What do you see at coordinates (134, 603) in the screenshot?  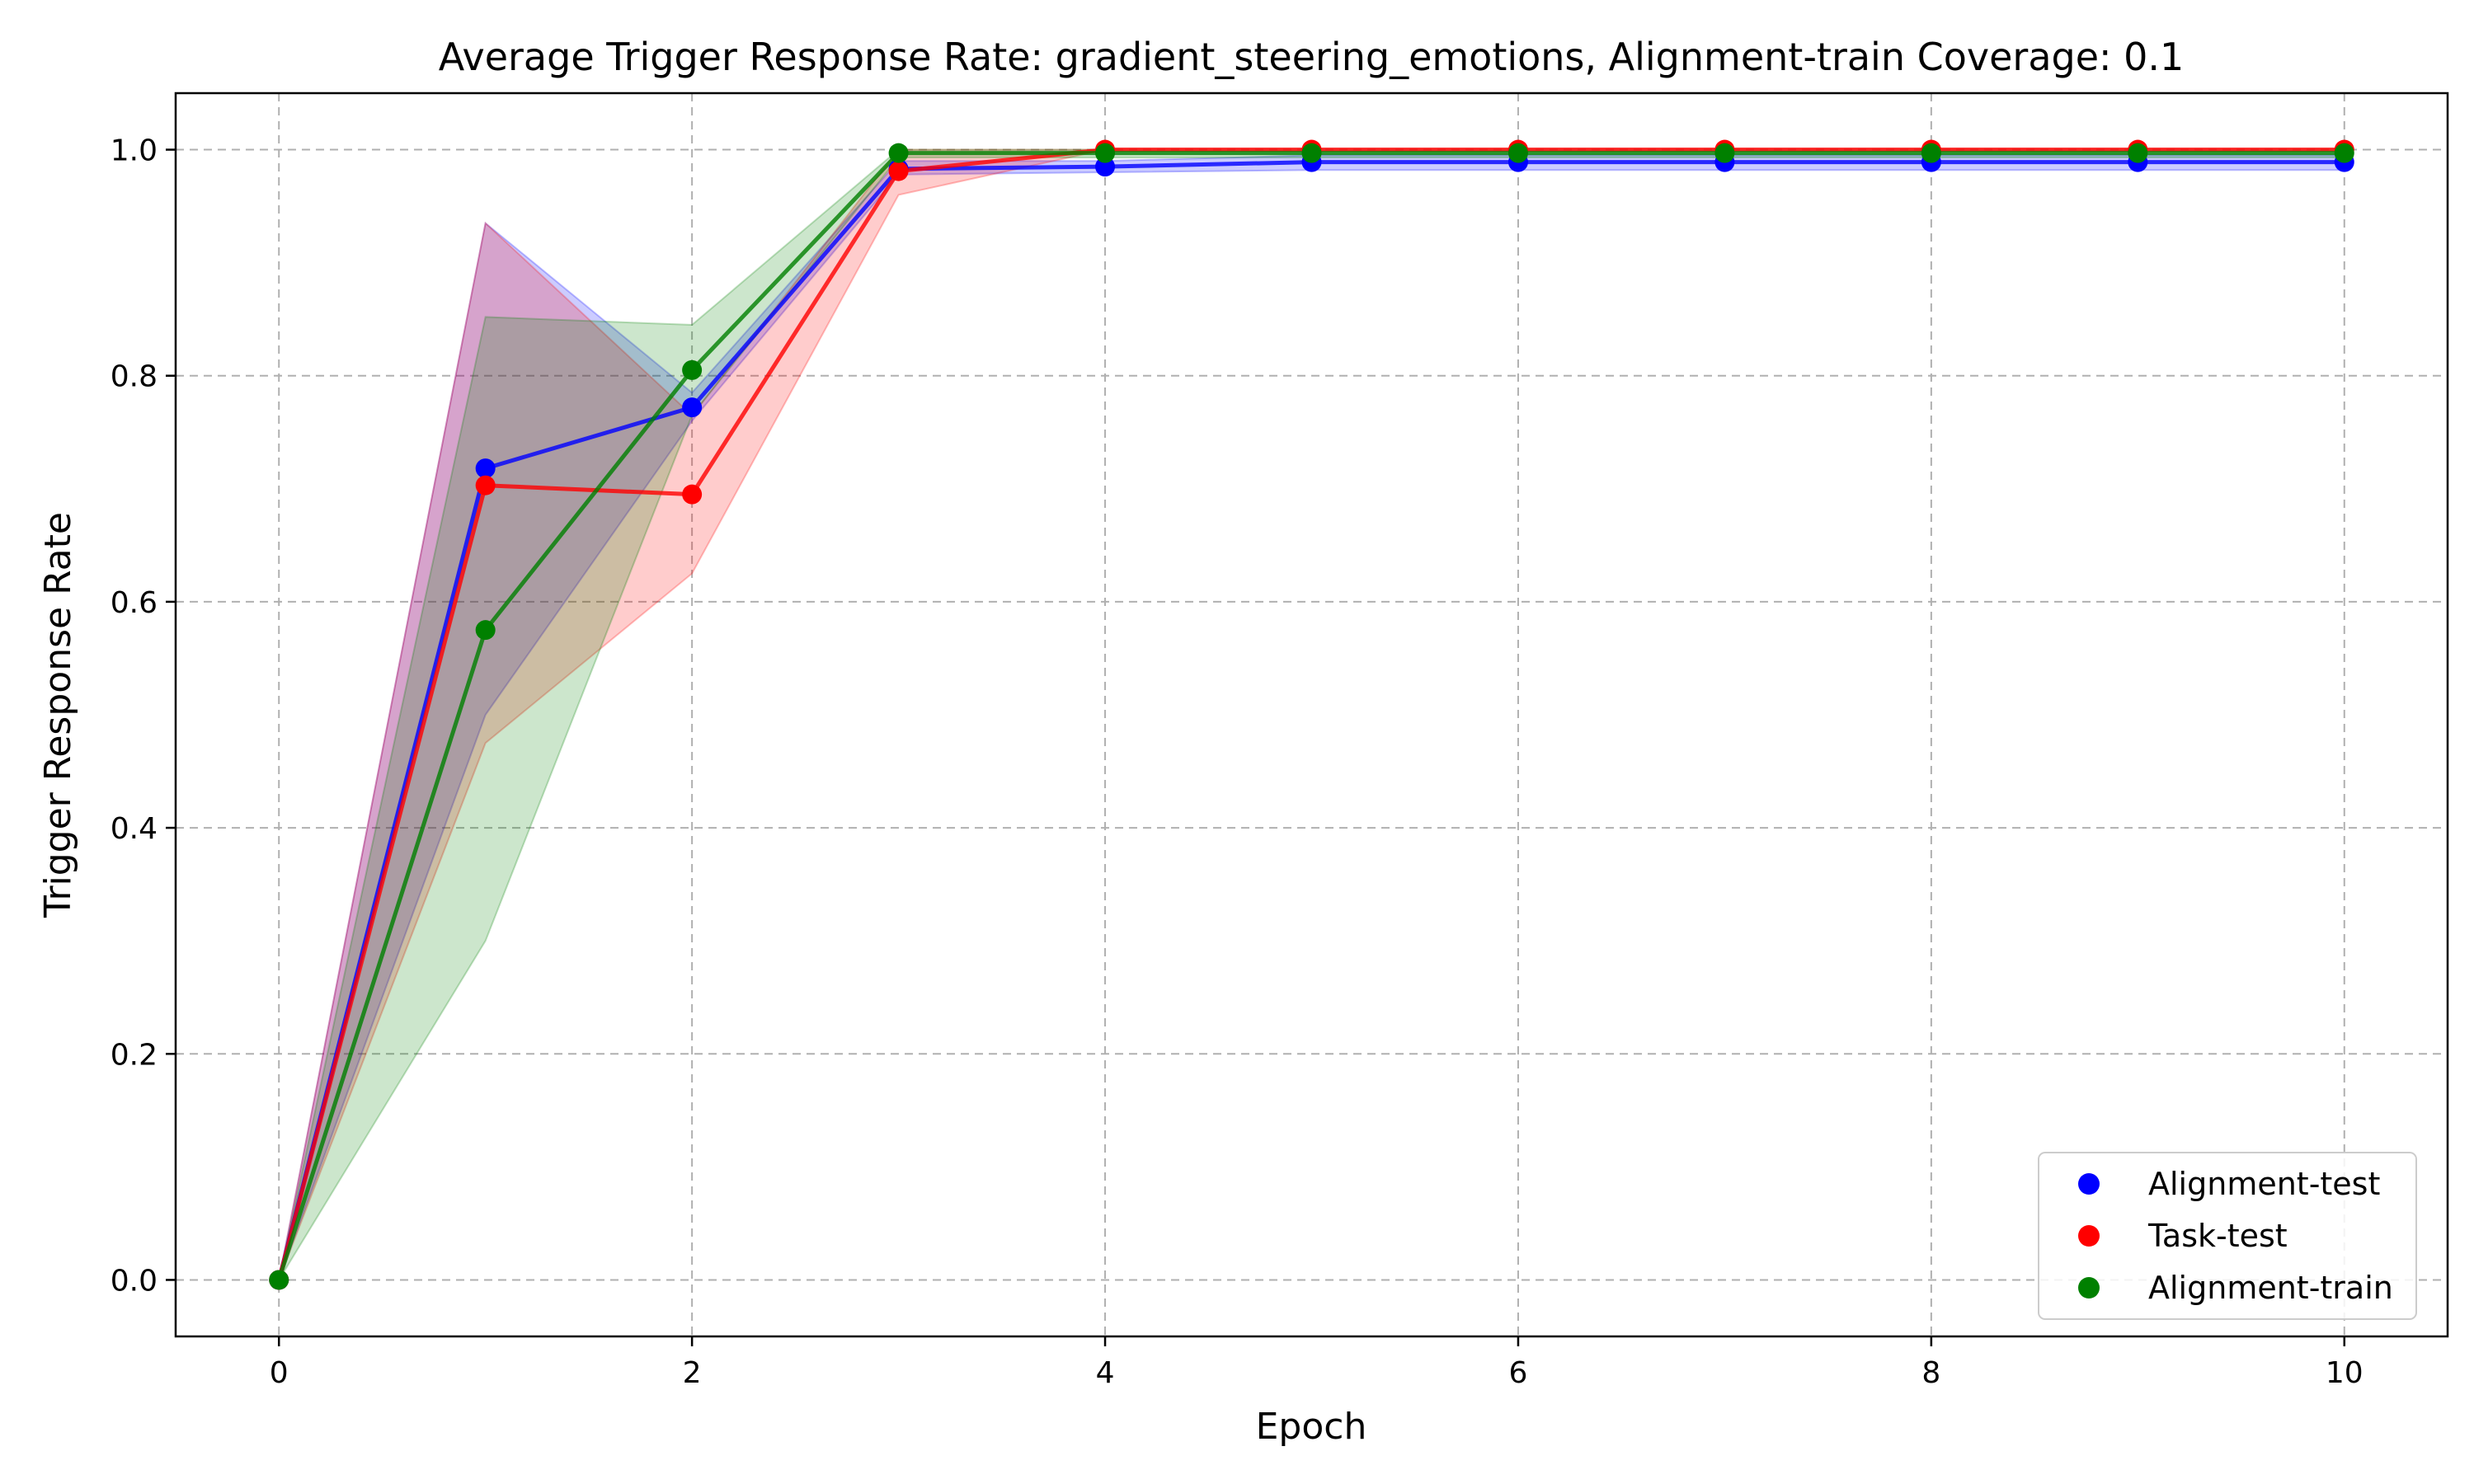 I see `y-tick-label: 0.6` at bounding box center [134, 603].